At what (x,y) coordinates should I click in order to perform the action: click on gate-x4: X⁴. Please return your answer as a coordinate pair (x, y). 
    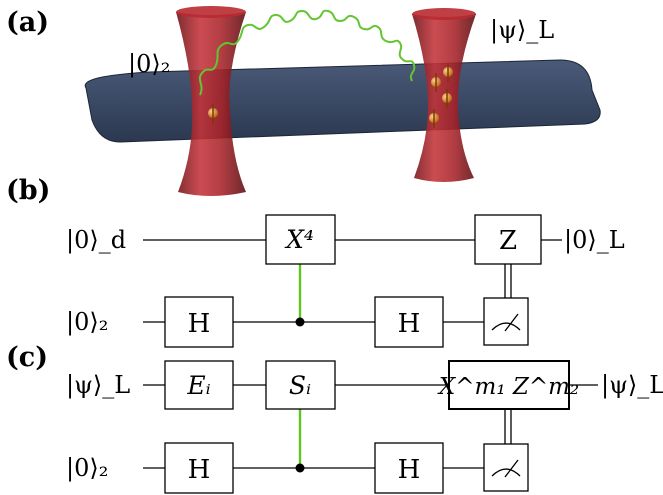
    Looking at the image, I should click on (299, 239).